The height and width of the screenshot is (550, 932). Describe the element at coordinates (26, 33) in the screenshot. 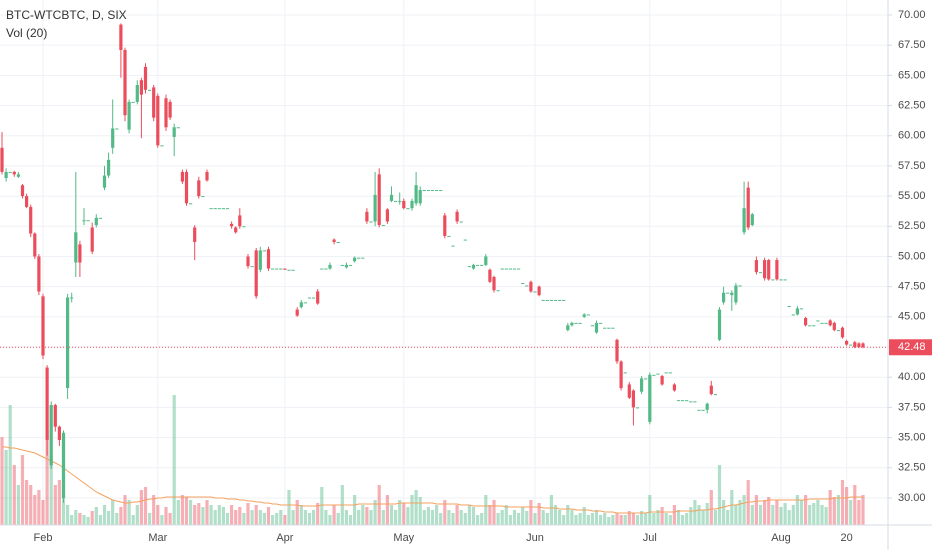

I see `chart-subtitle: Vol (20)` at that location.